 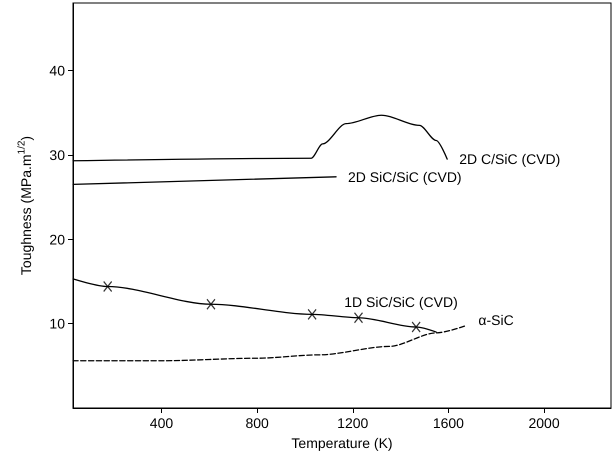 I want to click on x-axis-title: Temperature (K), so click(x=342, y=443).